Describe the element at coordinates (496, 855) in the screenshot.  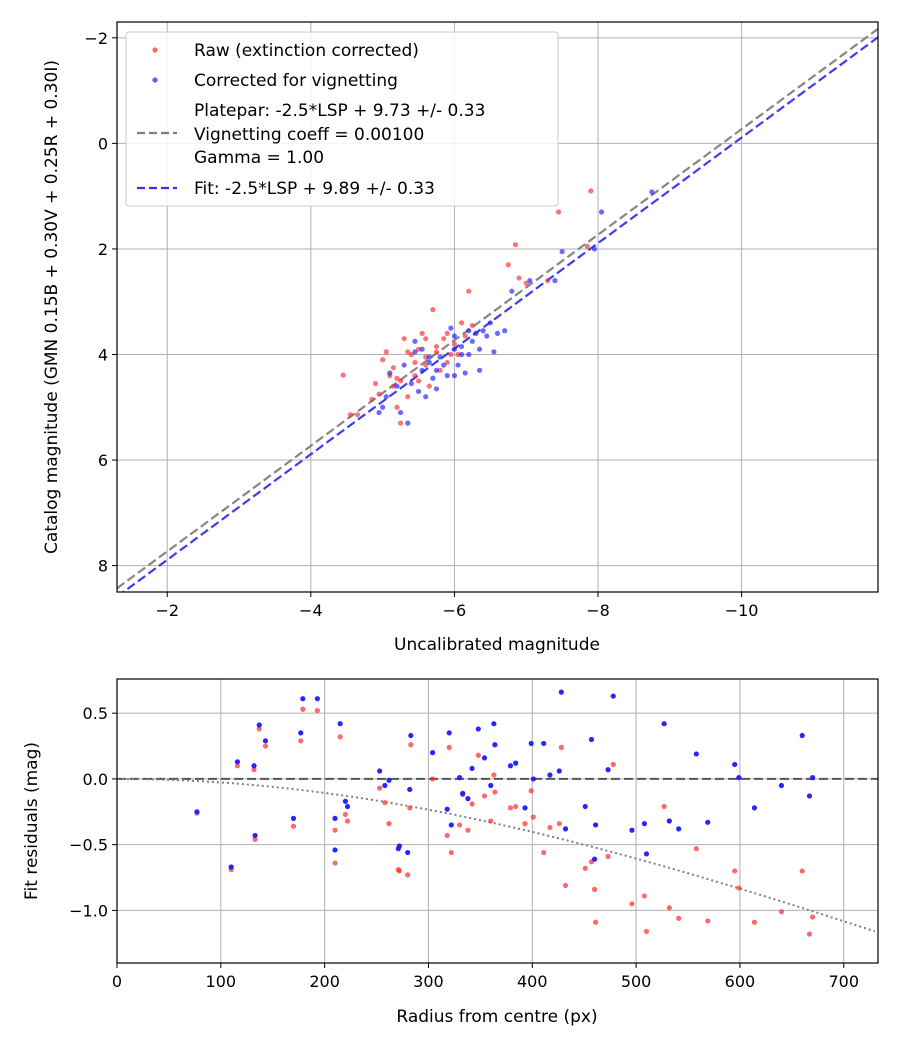
I see `vignetting-model-curve` at that location.